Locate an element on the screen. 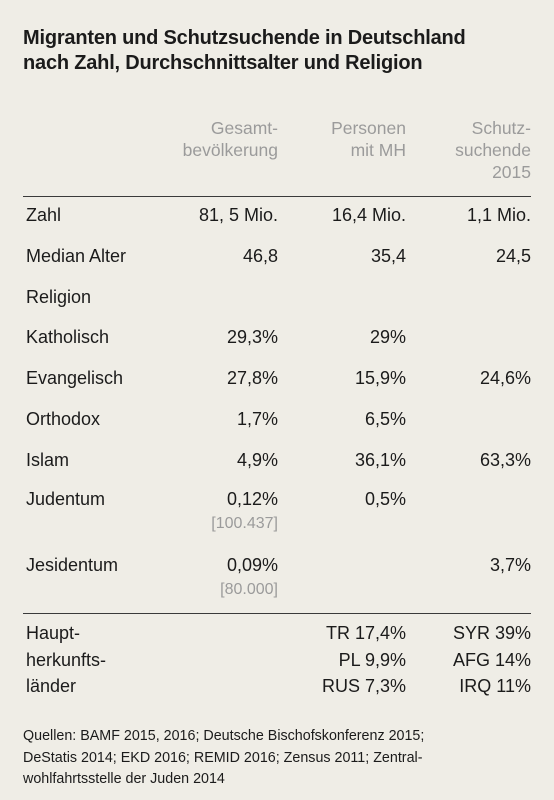  row-label-line: herkunfts- is located at coordinates (66, 659).